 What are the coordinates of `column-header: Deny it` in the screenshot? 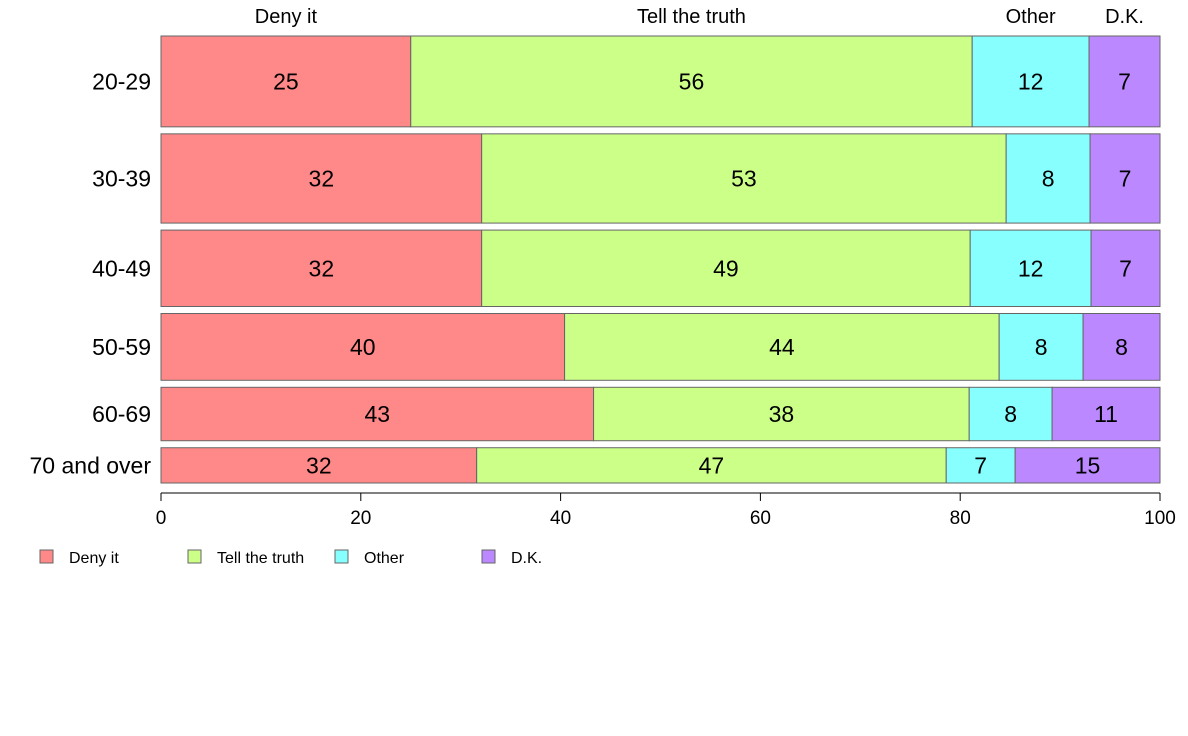 It's located at (286, 17).